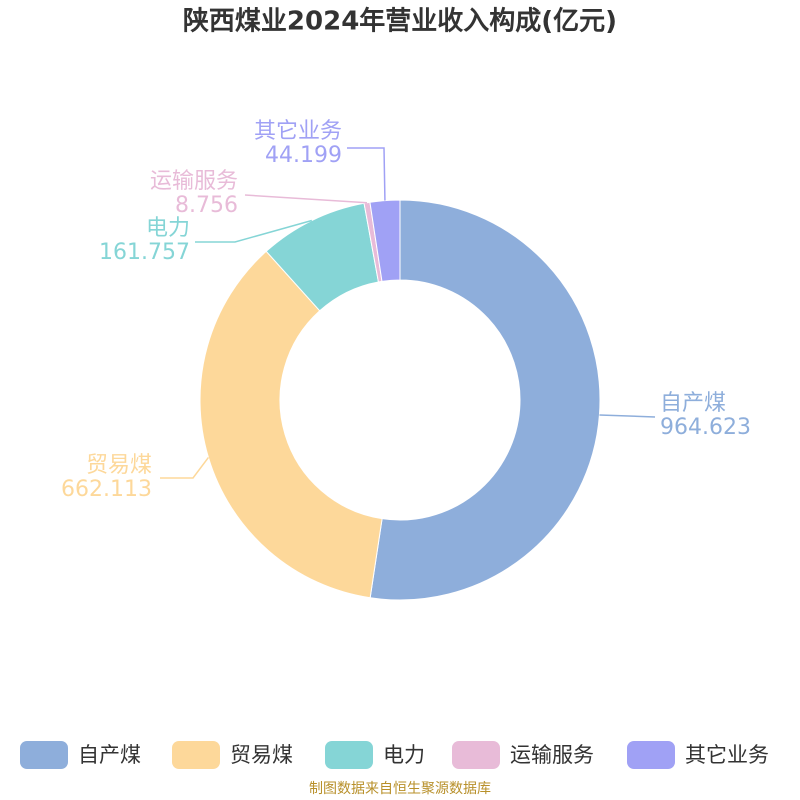  Describe the element at coordinates (303, 155) in the screenshot. I see `slice-value: 44.199` at that location.